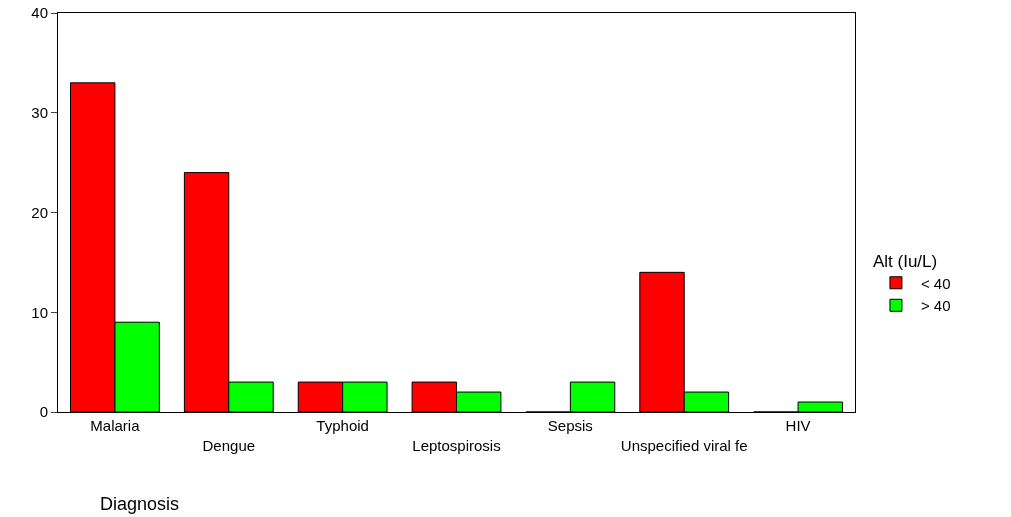 The height and width of the screenshot is (517, 1011). Describe the element at coordinates (39, 13) in the screenshot. I see `y-tick-label: 40` at that location.